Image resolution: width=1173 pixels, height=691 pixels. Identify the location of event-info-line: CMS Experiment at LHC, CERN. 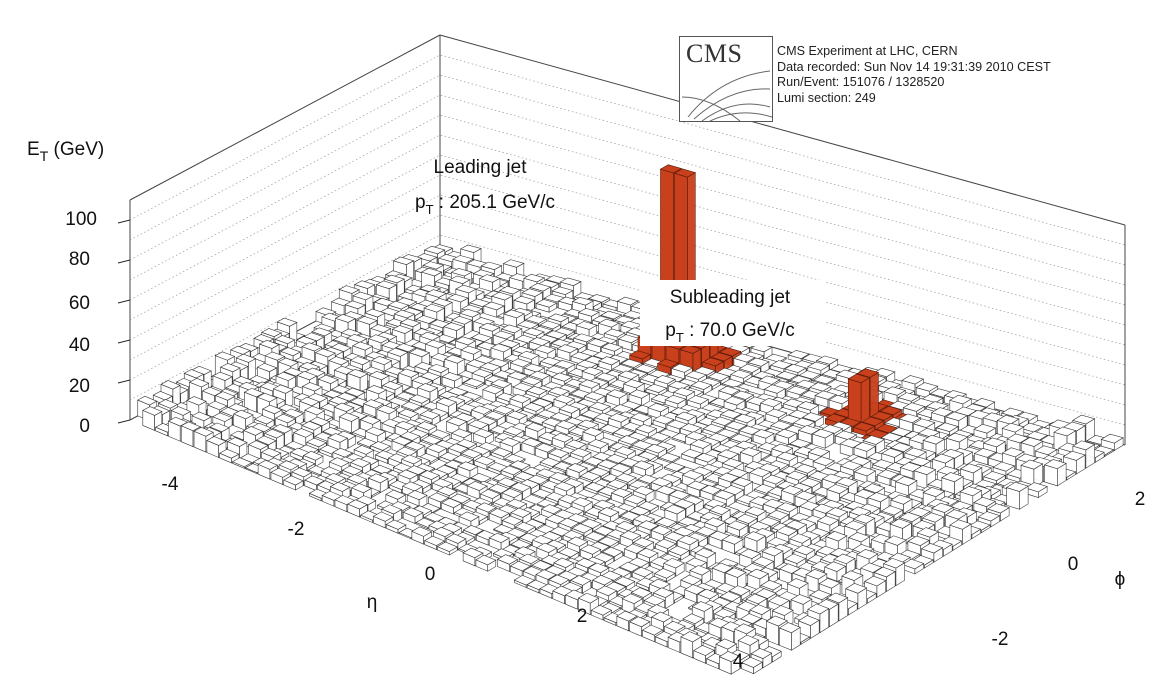
(867, 51).